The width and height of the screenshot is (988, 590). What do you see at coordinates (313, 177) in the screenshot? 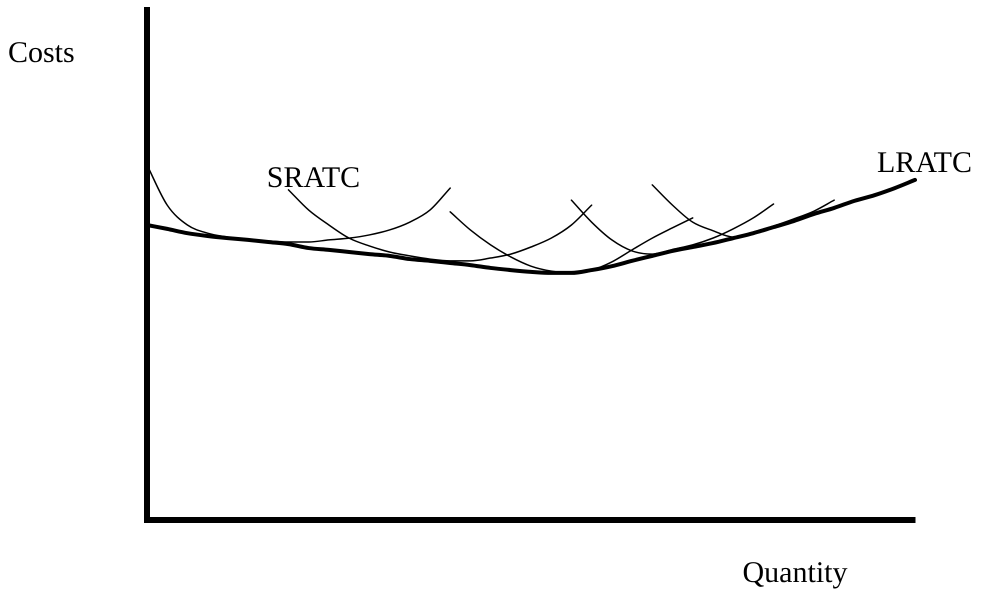
I see `series-label: SRATC` at bounding box center [313, 177].